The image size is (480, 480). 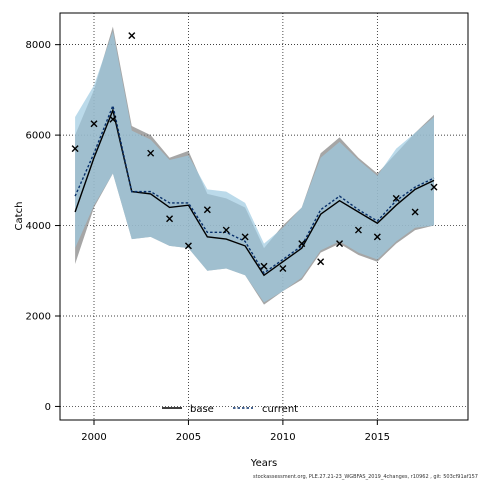 What do you see at coordinates (38, 316) in the screenshot?
I see `y-tick-label: 2000` at bounding box center [38, 316].